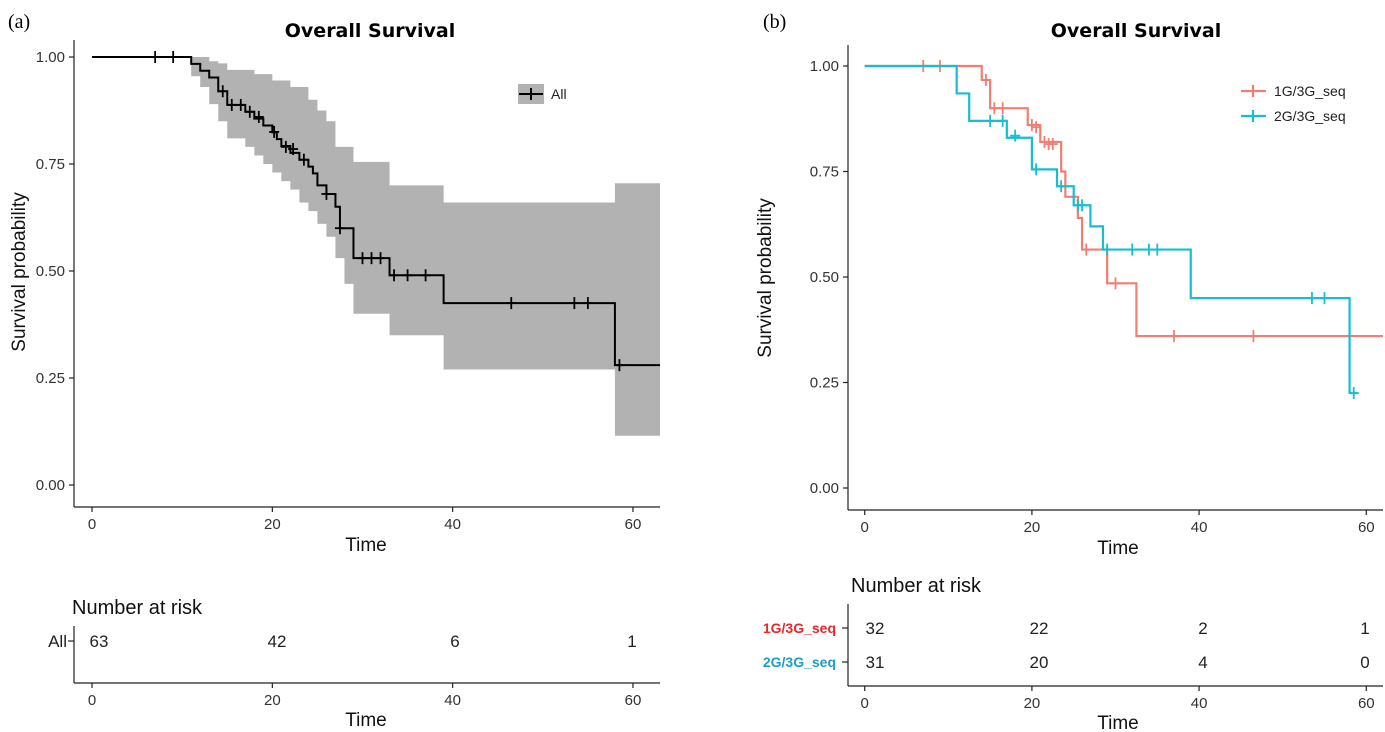  I want to click on panel-b-risk-value: 2, so click(1202, 628).